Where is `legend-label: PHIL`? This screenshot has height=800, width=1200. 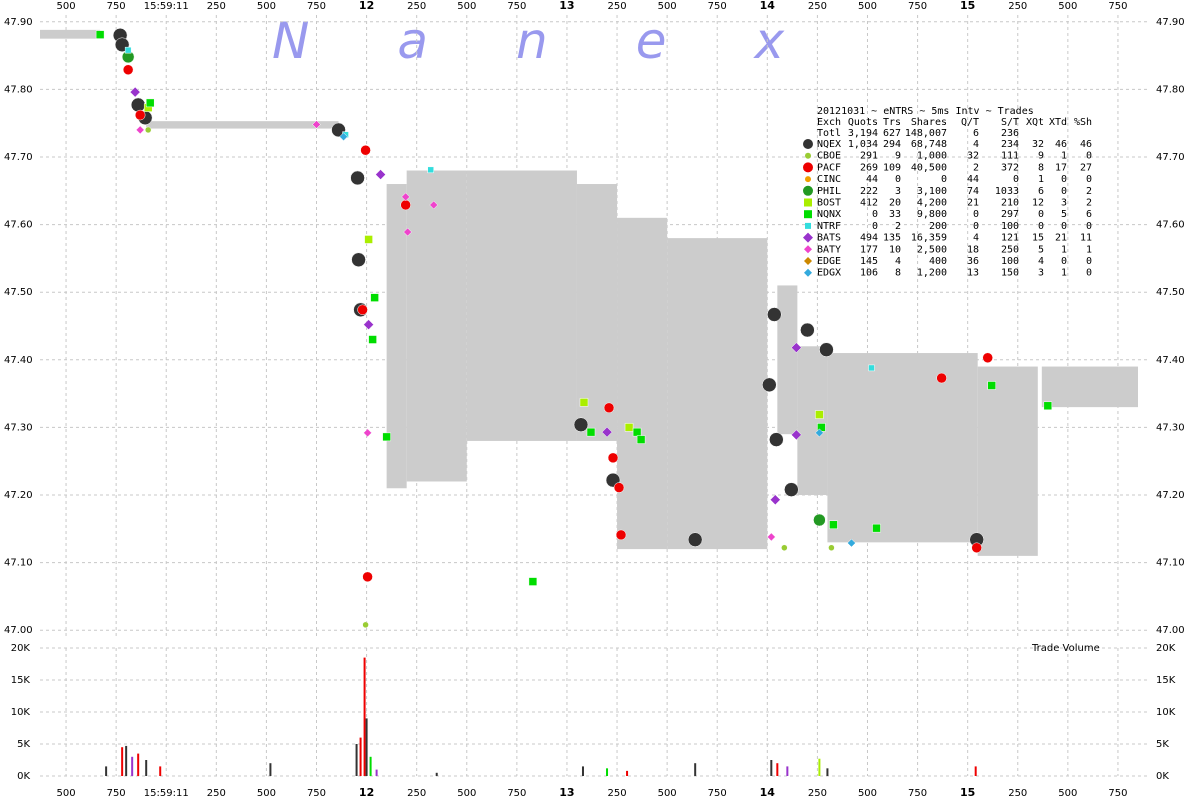
legend-label: PHIL is located at coordinates (829, 191).